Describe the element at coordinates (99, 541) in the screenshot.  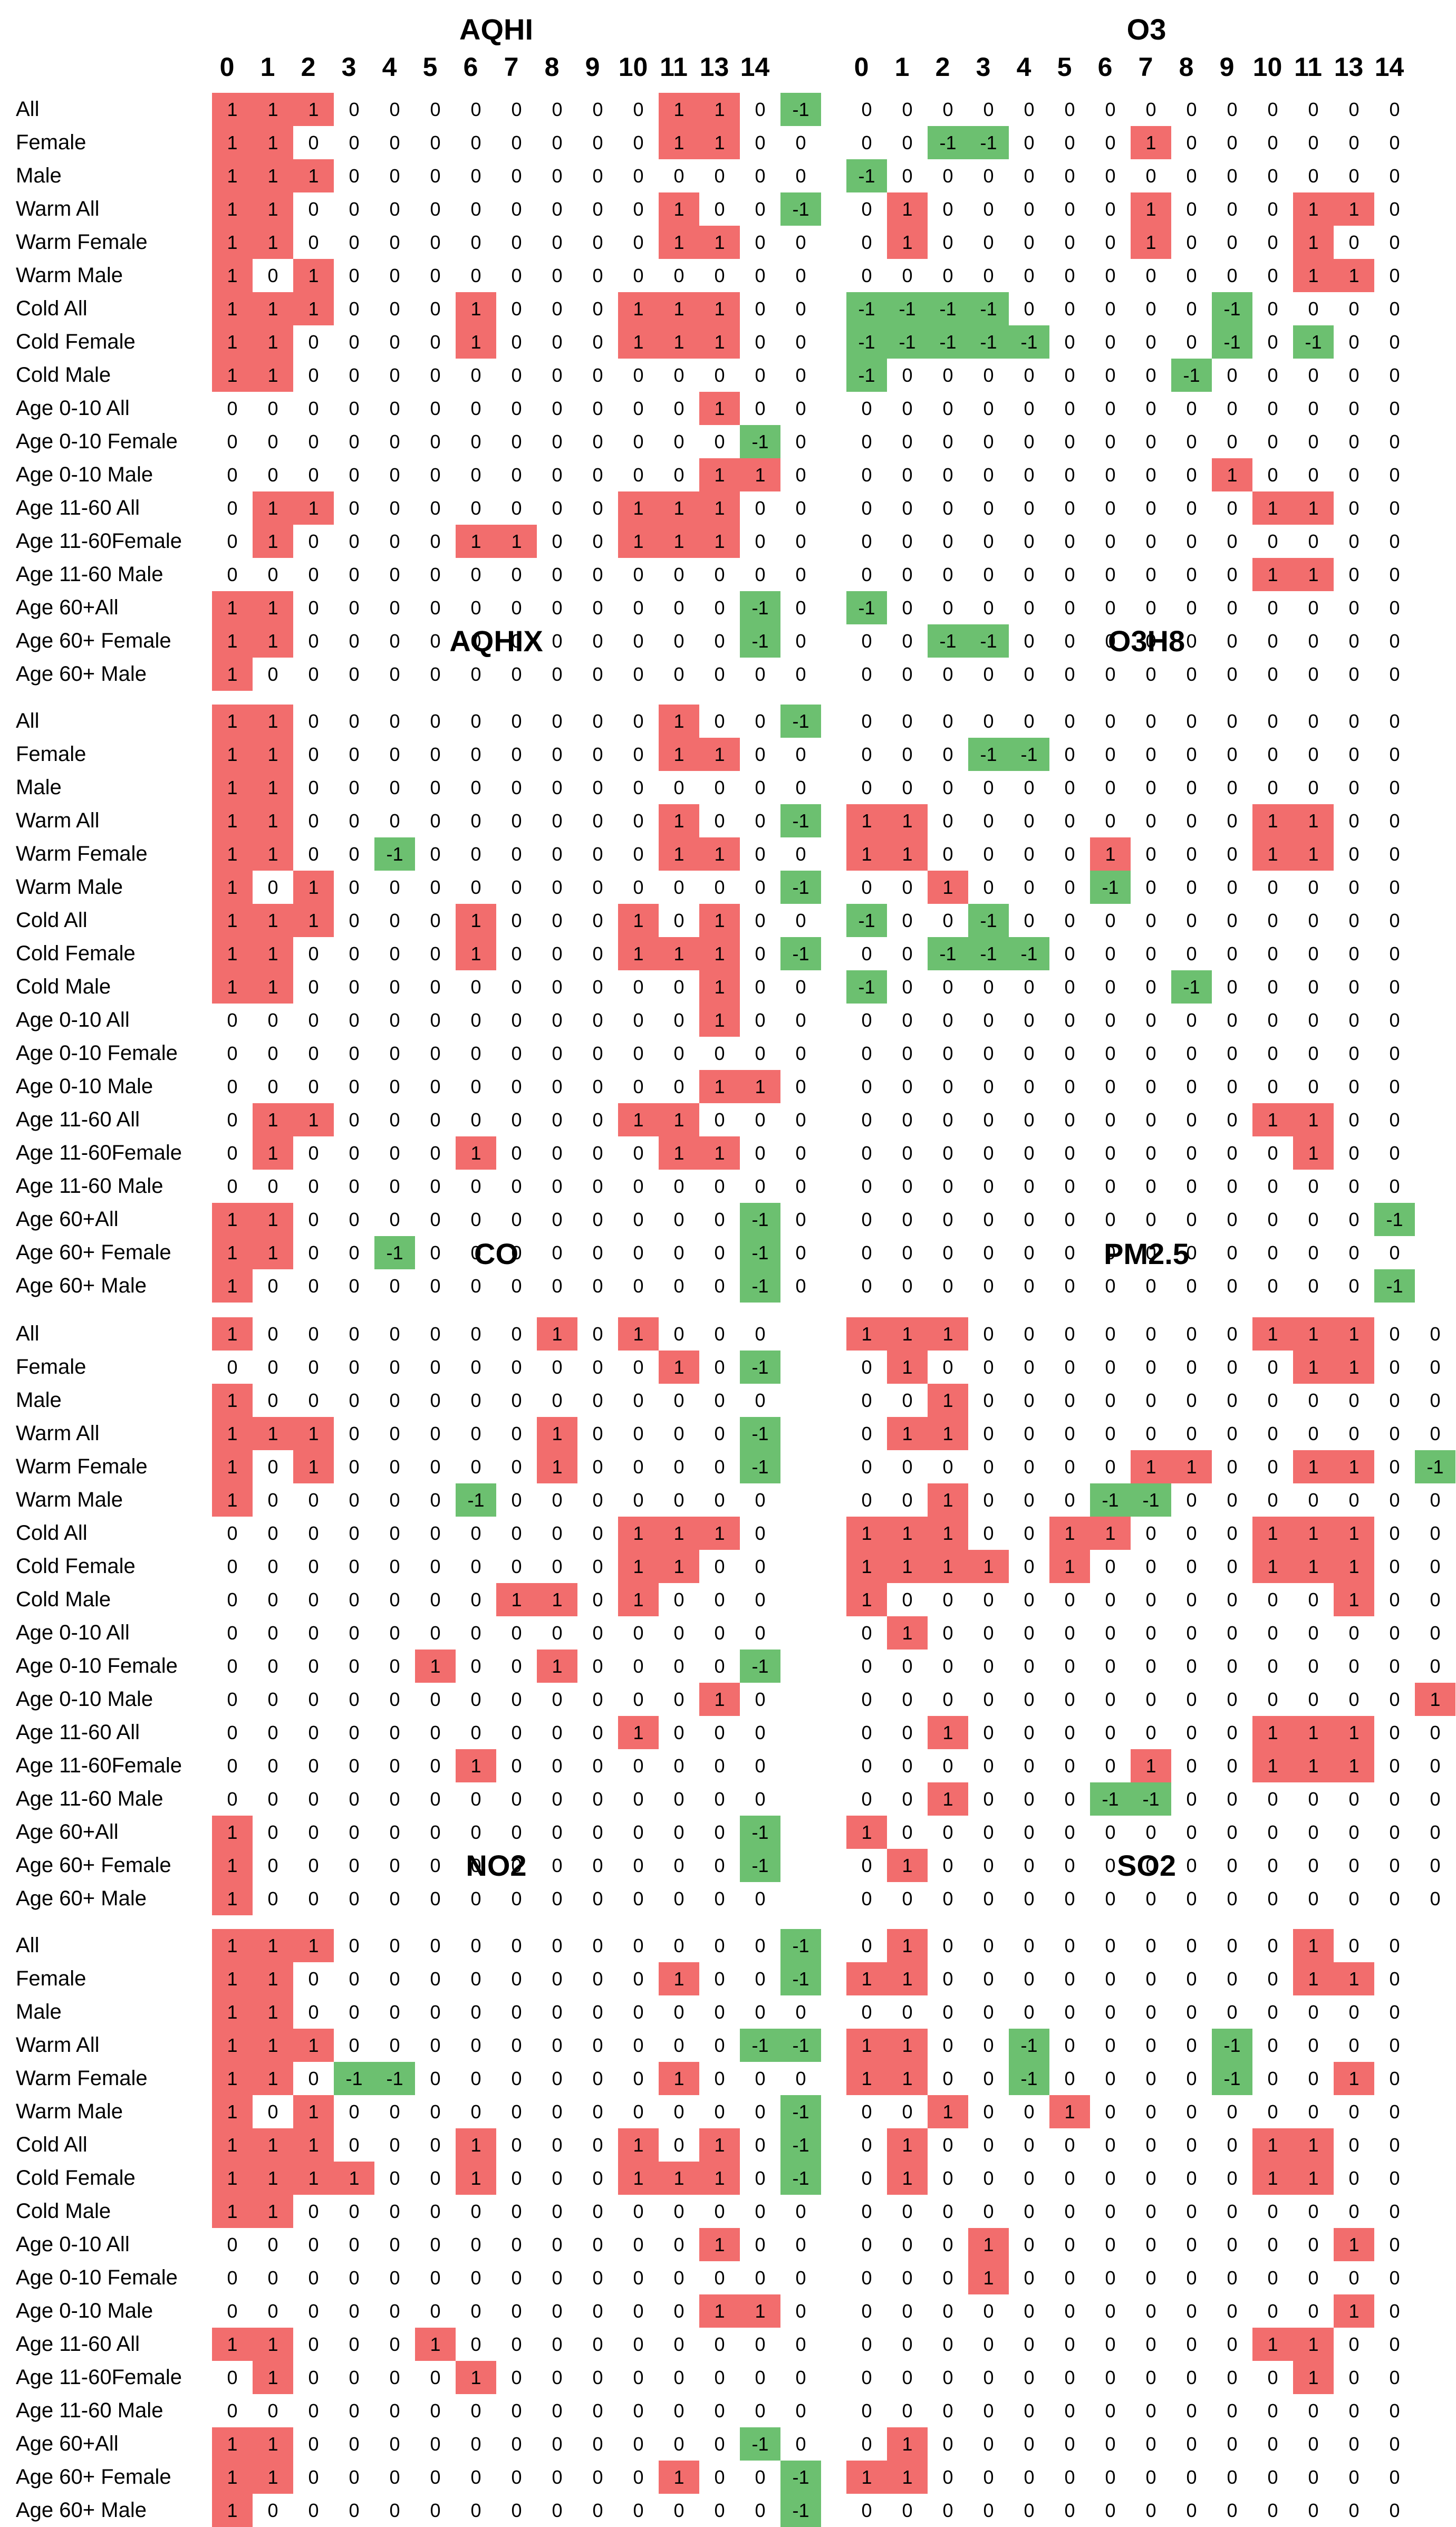
I see `row-label: Age 11-60Female` at that location.